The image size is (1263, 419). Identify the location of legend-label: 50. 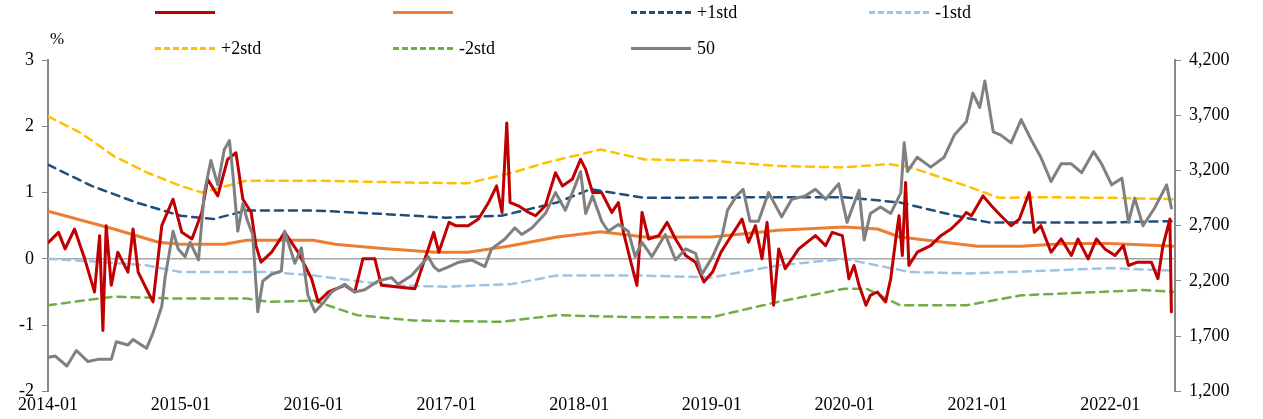
(706, 48).